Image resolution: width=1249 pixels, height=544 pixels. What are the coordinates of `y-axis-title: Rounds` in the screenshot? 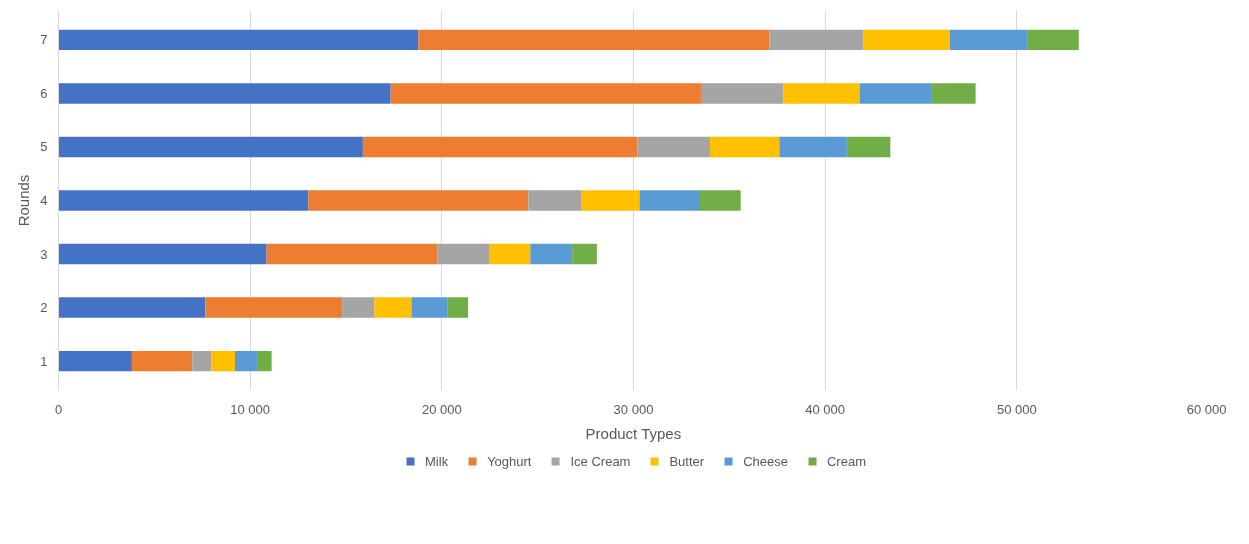 It's located at (24, 200).